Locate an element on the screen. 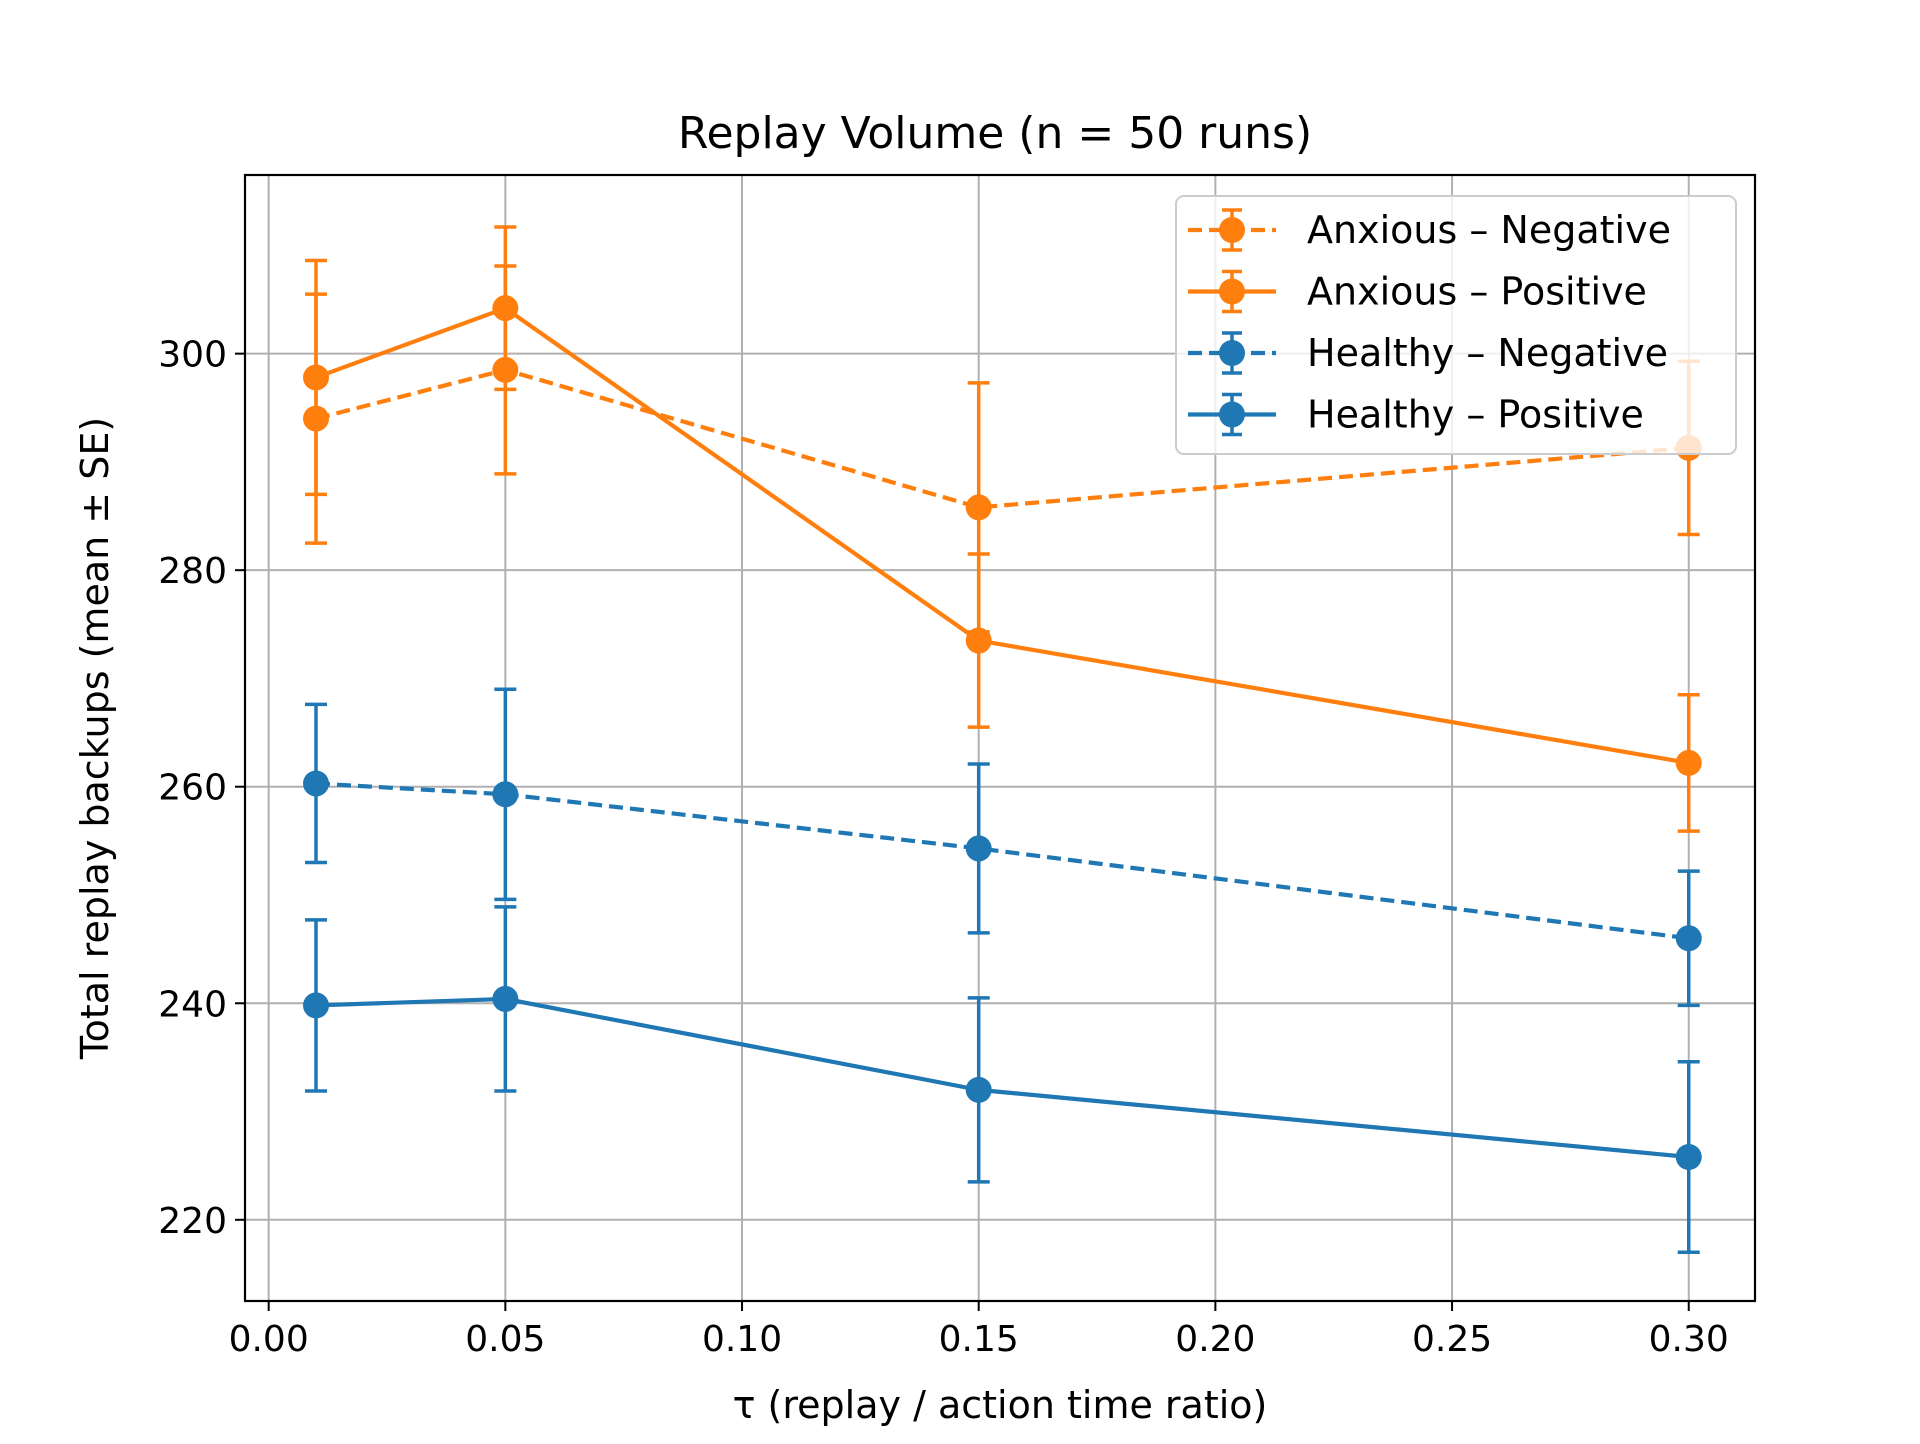 The height and width of the screenshot is (1444, 1920). y-tick-label: 280 is located at coordinates (192, 571).